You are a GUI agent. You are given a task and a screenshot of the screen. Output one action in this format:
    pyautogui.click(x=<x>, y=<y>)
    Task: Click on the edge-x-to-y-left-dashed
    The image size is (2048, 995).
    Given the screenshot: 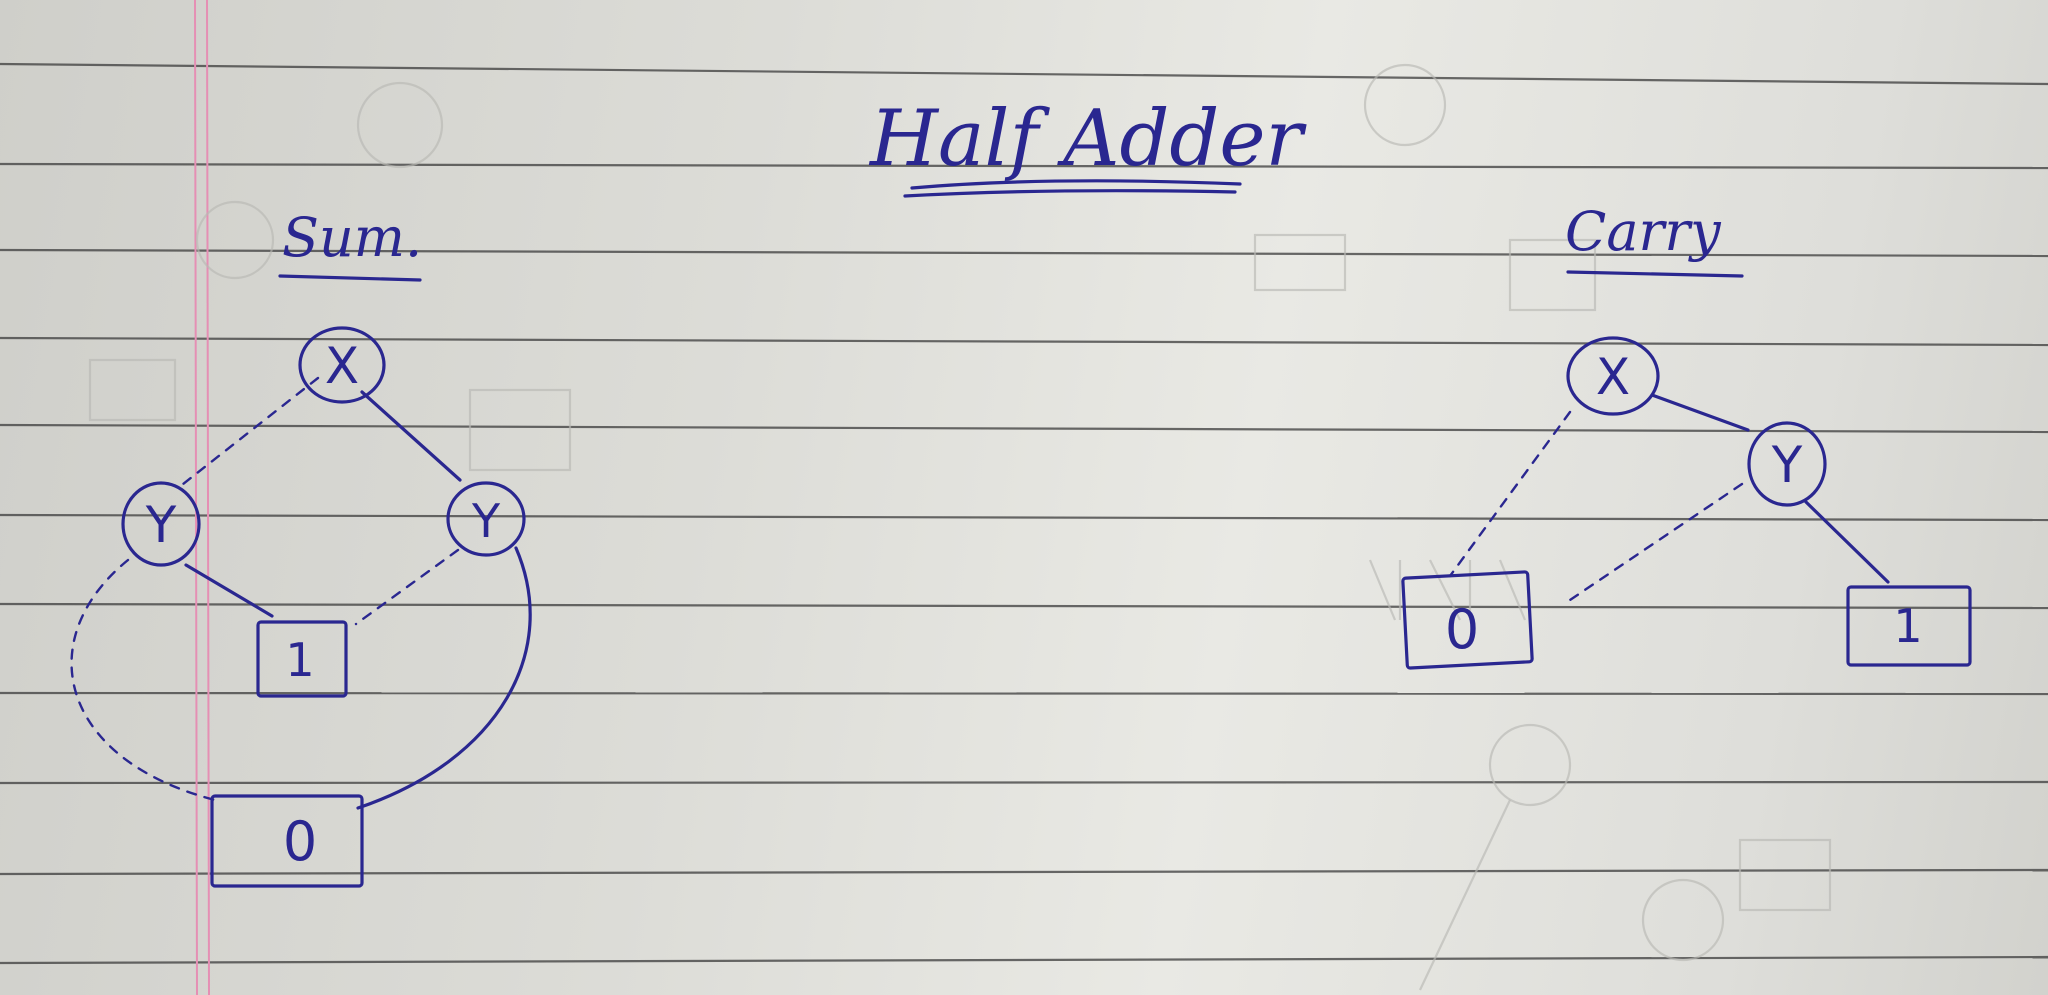 What is the action you would take?
    pyautogui.click(x=248, y=433)
    